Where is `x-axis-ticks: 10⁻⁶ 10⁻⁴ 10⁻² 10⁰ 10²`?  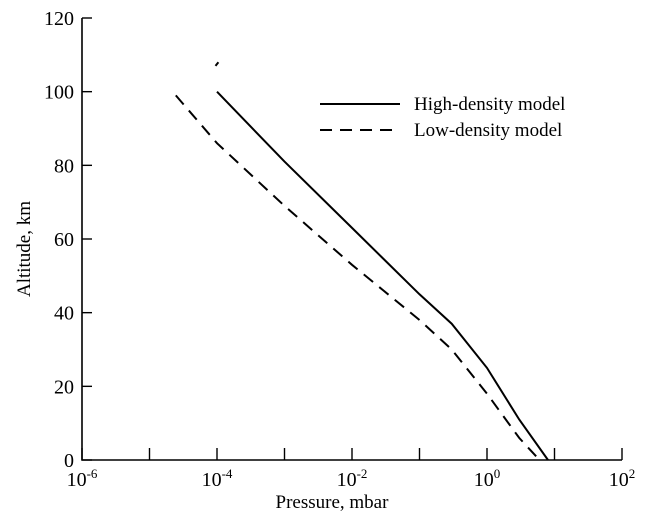
x-axis-ticks: 10⁻⁶ 10⁻⁴ 10⁻² 10⁰ 10² is located at coordinates (351, 469).